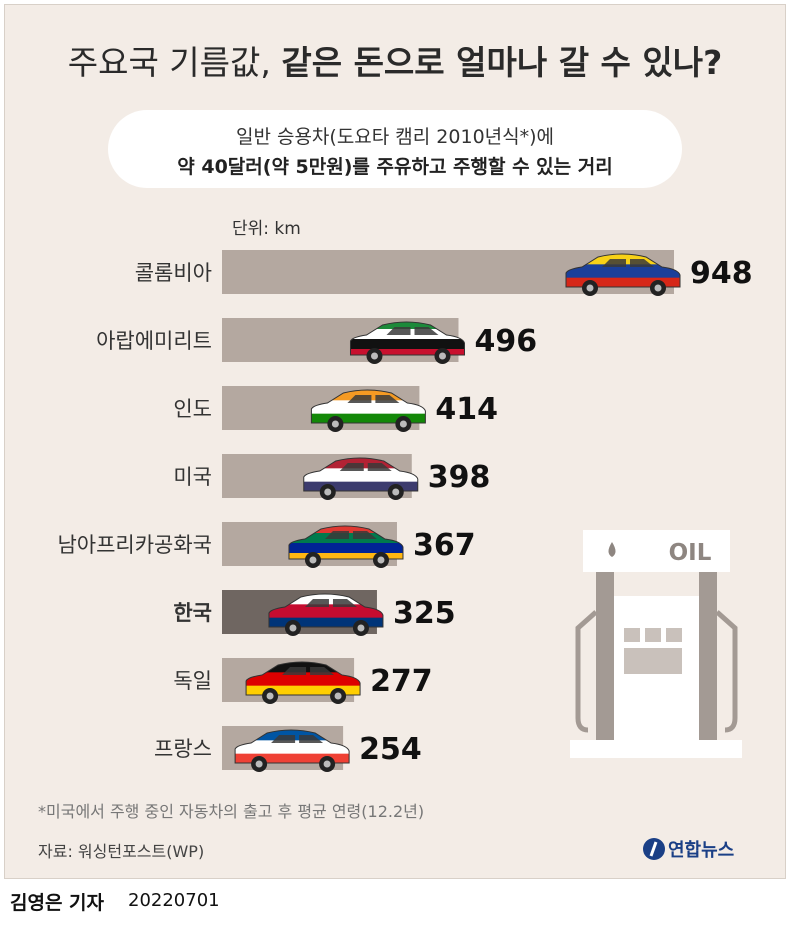 The width and height of the screenshot is (790, 925). Describe the element at coordinates (121, 851) in the screenshot. I see `source-note: 자료: 워싱턴포스트(WP)` at that location.